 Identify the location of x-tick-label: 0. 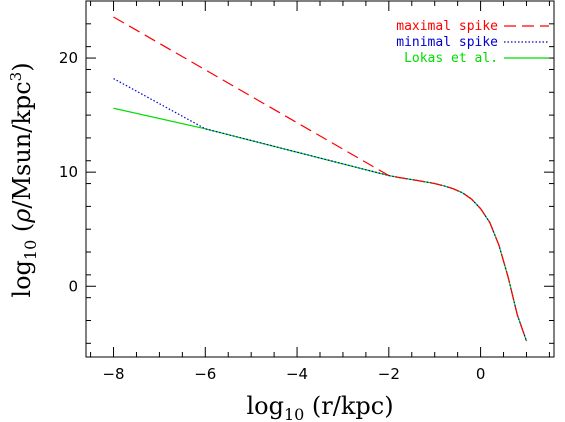
(481, 374).